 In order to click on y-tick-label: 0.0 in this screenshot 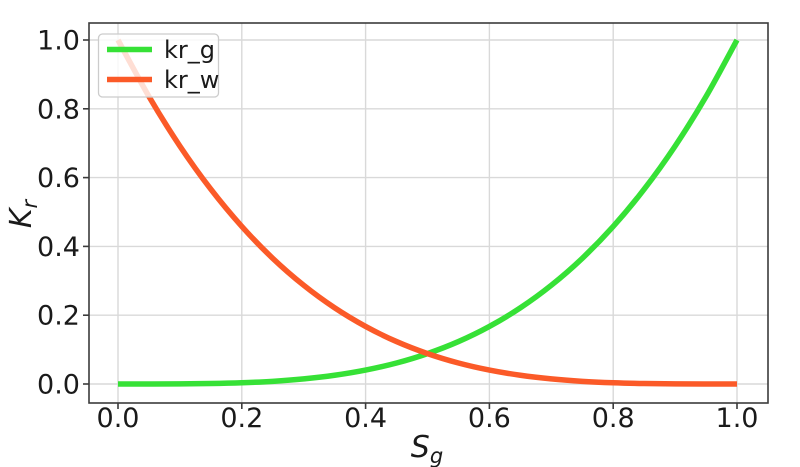, I will do `click(58, 385)`.